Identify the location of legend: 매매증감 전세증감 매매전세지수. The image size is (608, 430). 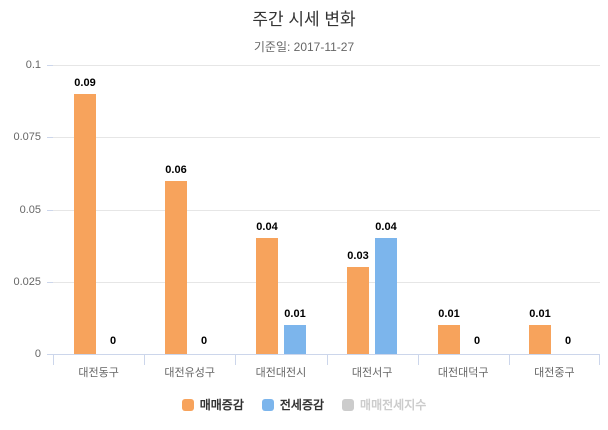
(304, 404).